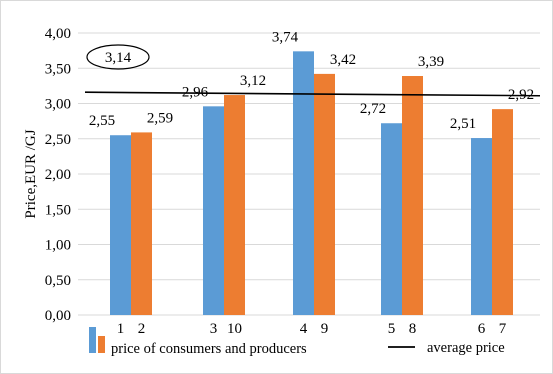  I want to click on category-label: 3, so click(214, 329).